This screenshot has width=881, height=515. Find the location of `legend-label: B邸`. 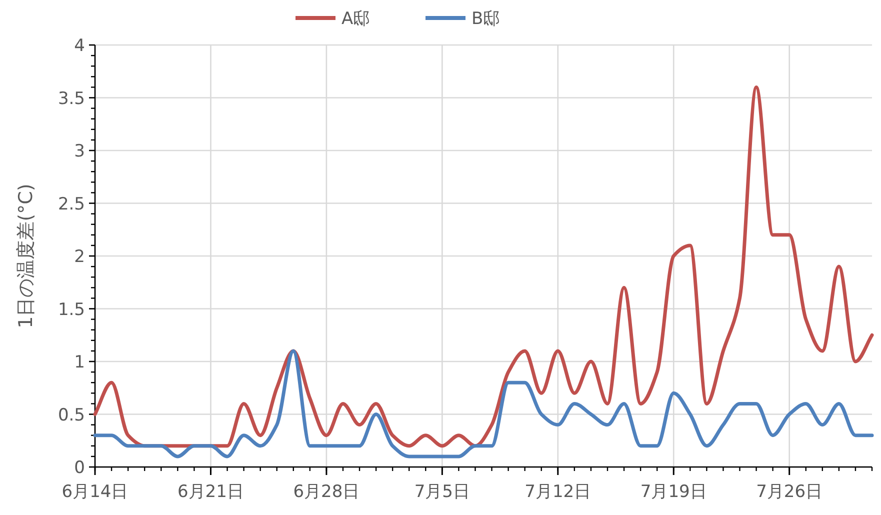

legend-label: B邸 is located at coordinates (486, 19).